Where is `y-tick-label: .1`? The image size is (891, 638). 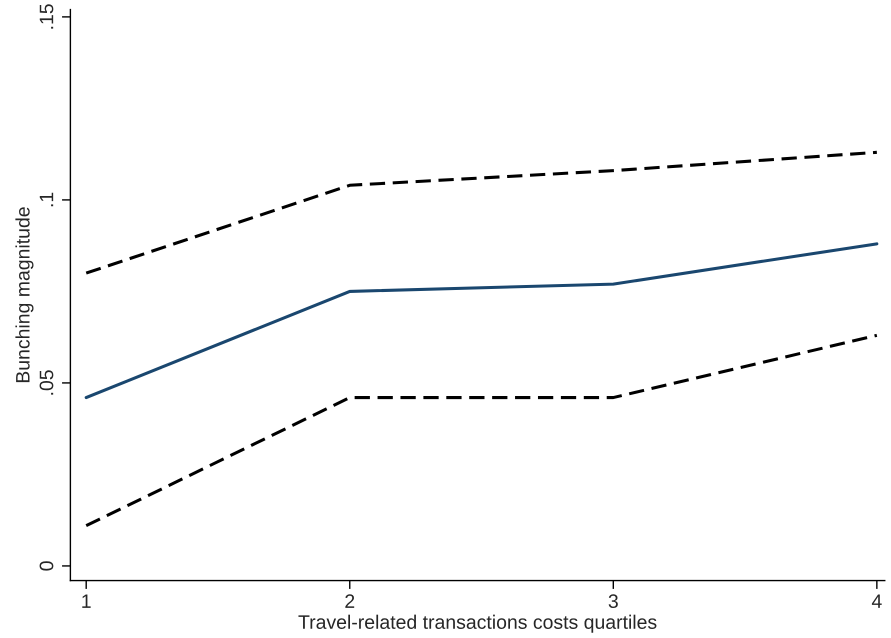
y-tick-label: .1 is located at coordinates (47, 199).